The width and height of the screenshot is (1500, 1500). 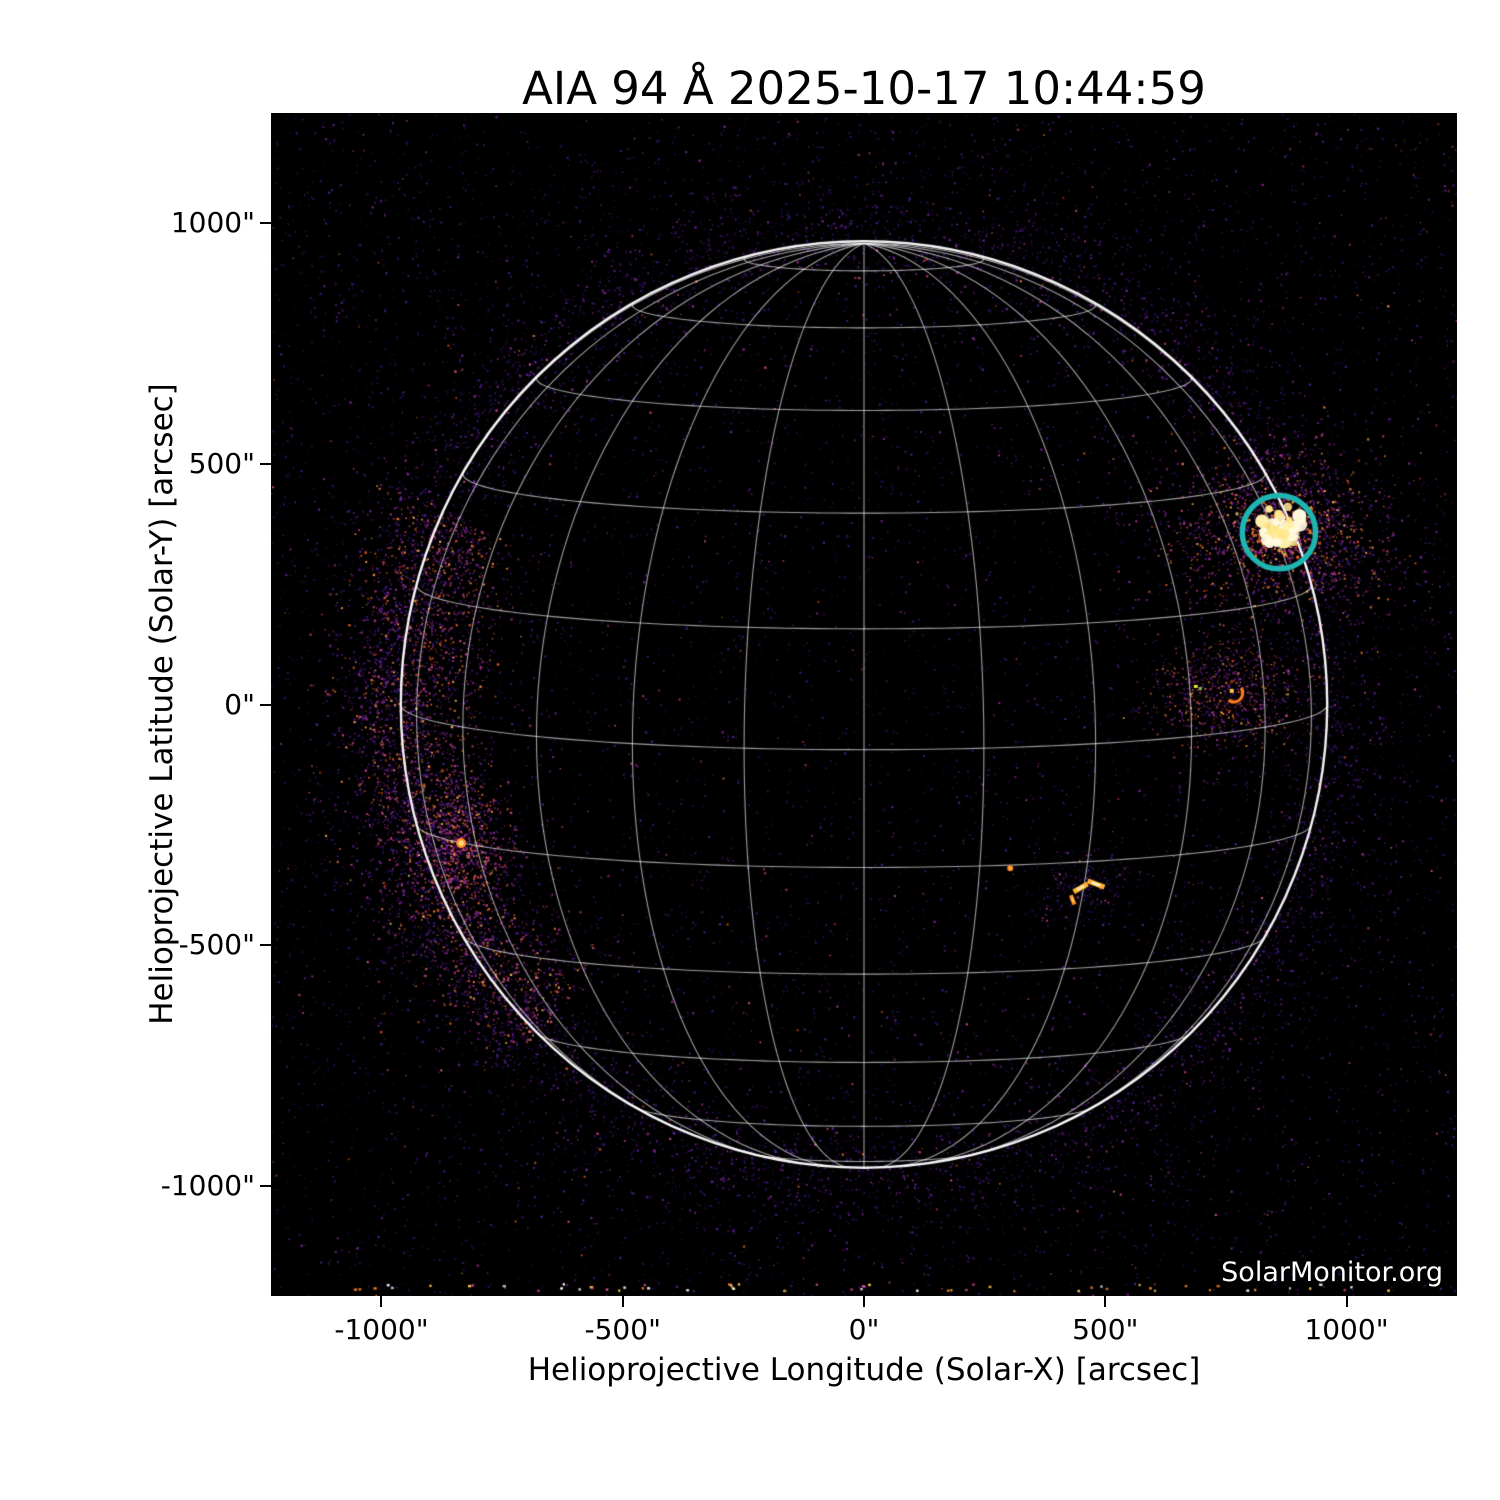 What do you see at coordinates (1105, 1329) in the screenshot?
I see `x-tick-label: 500"` at bounding box center [1105, 1329].